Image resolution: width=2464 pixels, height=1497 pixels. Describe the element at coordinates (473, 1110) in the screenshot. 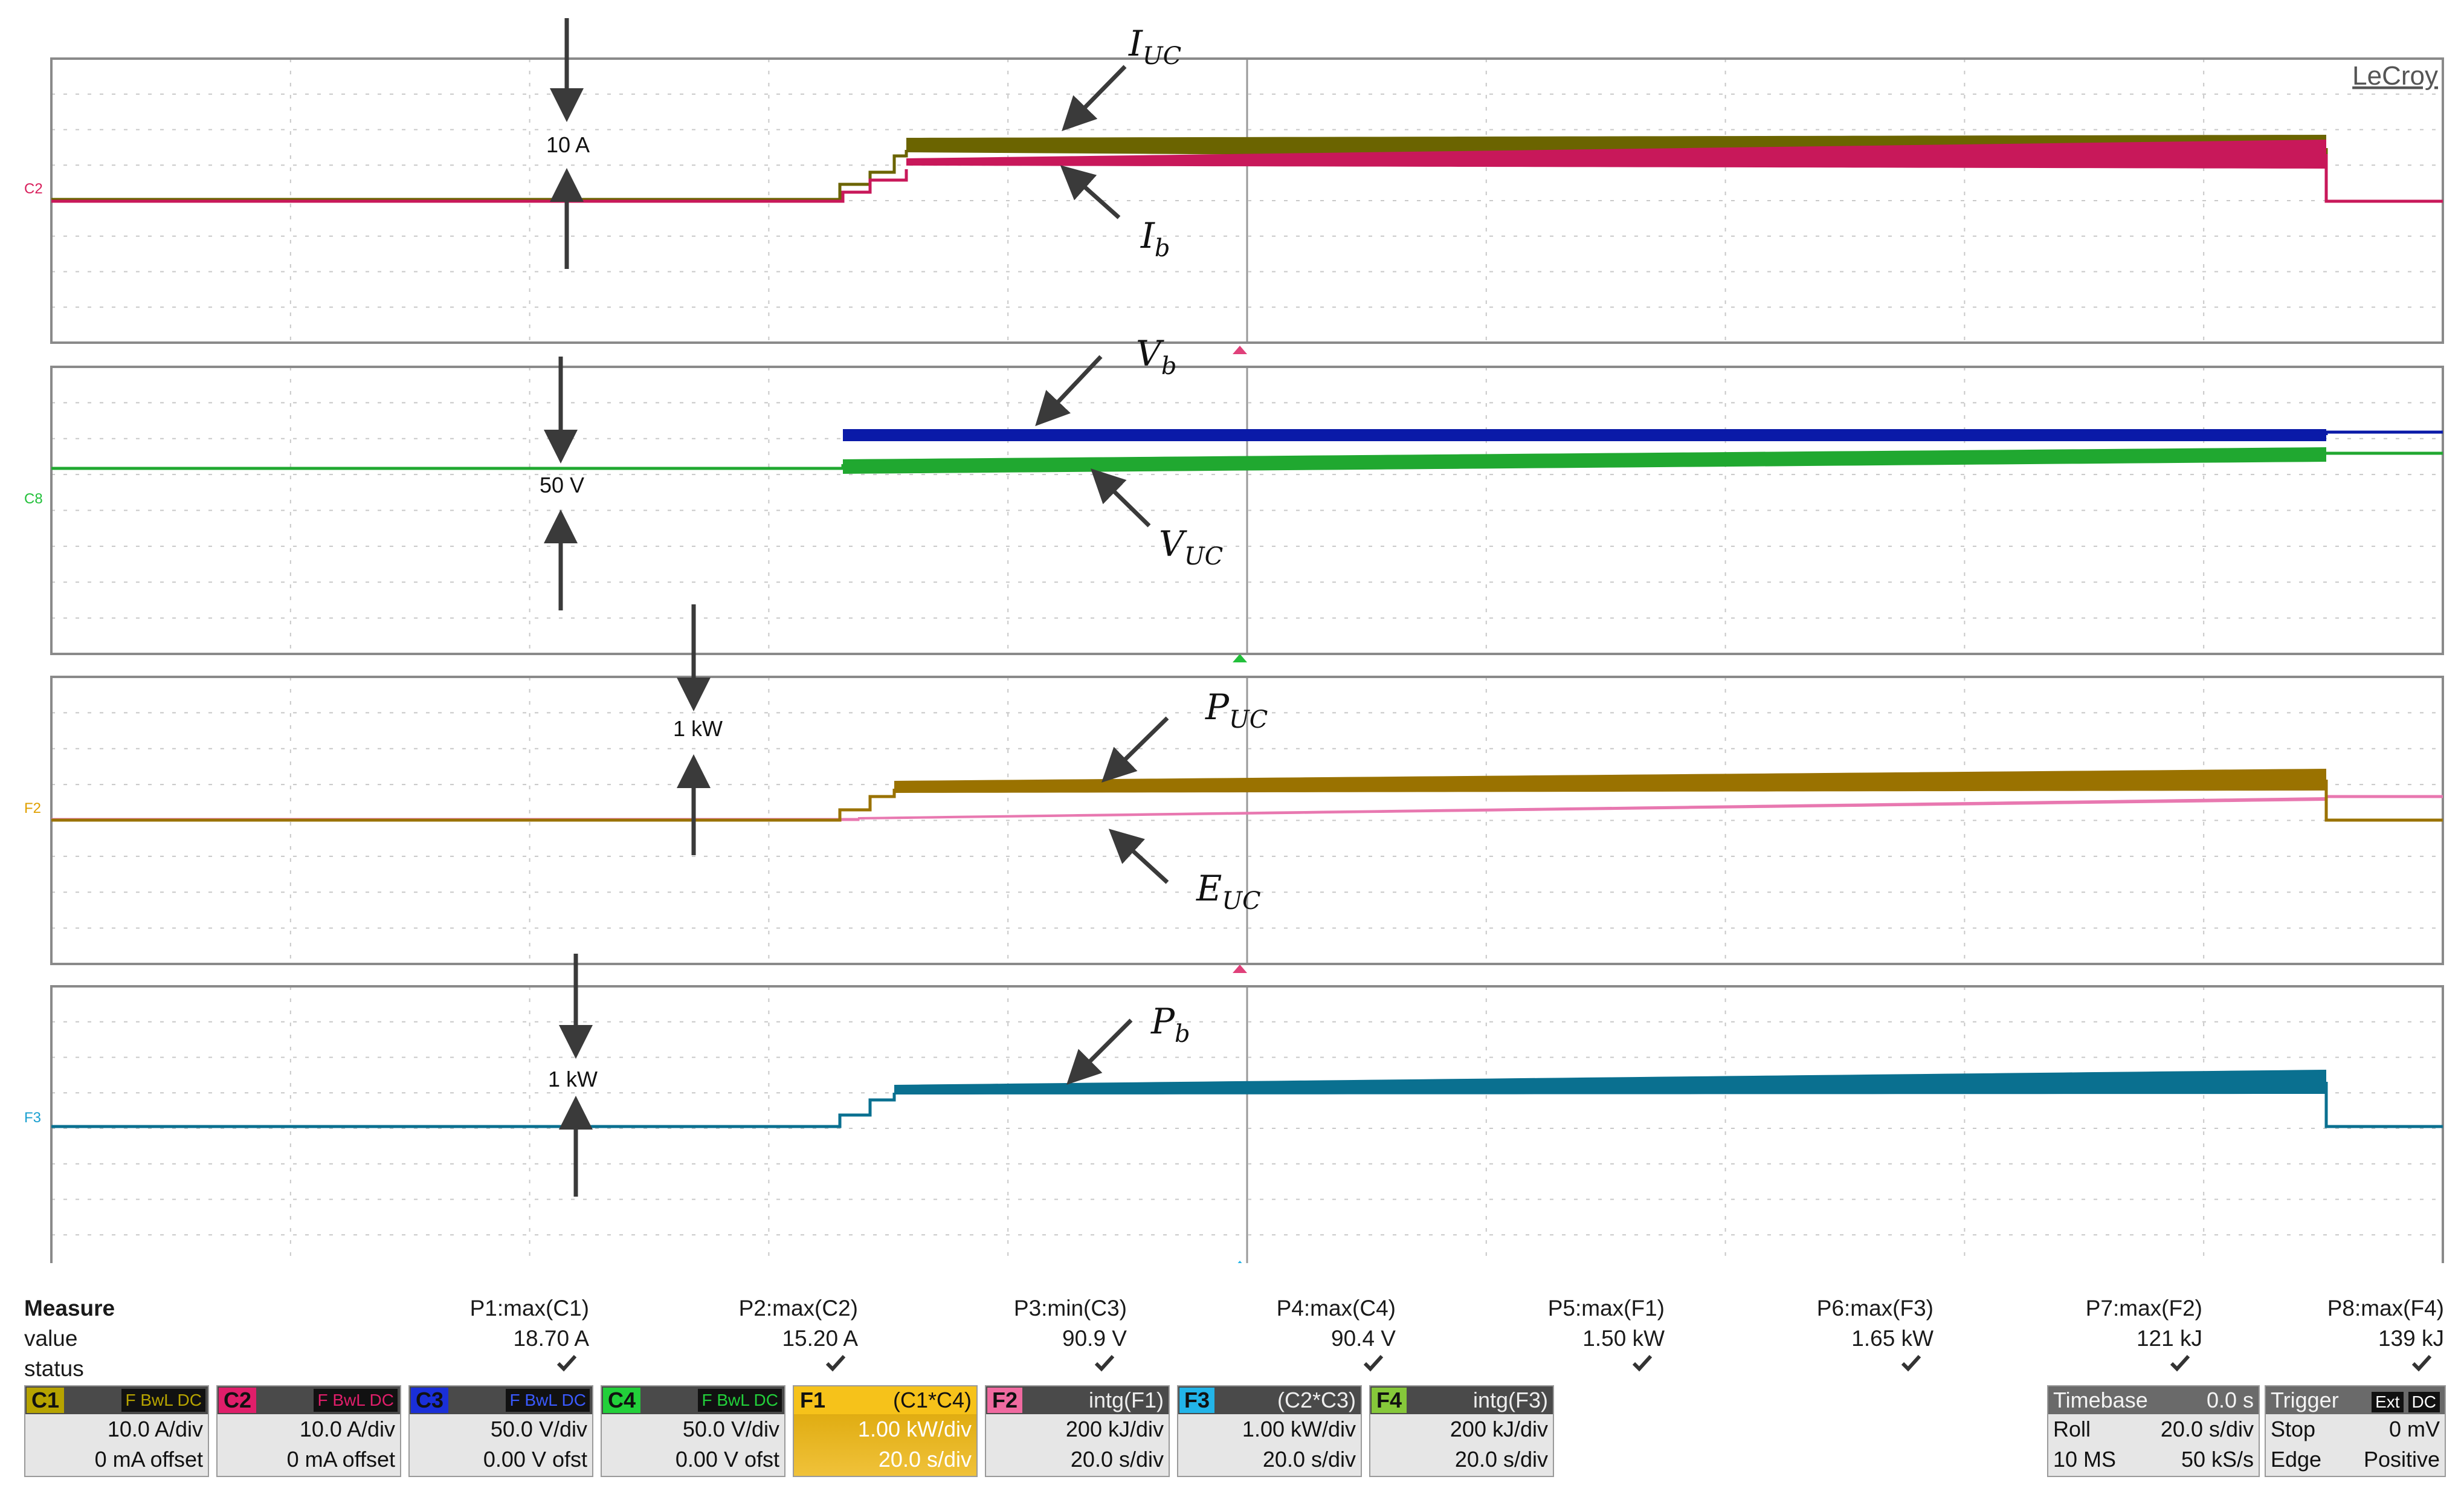

I see `trace-pb-rise` at that location.